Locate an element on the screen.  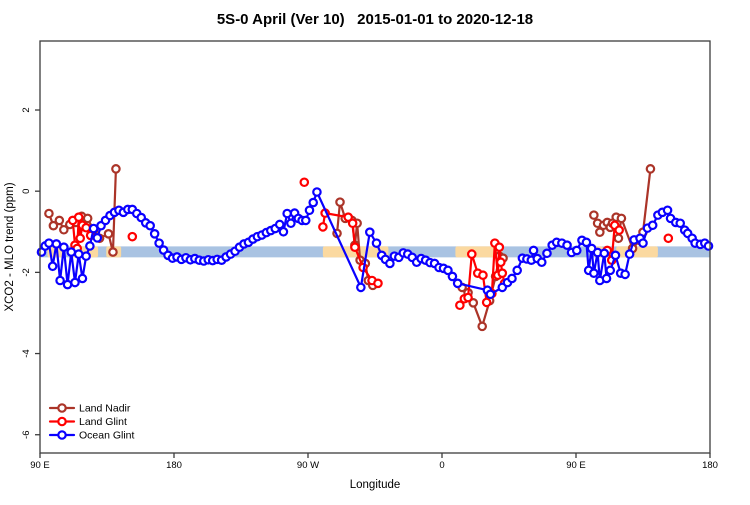
legend-item-land-glint: Land Glint is located at coordinates (87, 422).